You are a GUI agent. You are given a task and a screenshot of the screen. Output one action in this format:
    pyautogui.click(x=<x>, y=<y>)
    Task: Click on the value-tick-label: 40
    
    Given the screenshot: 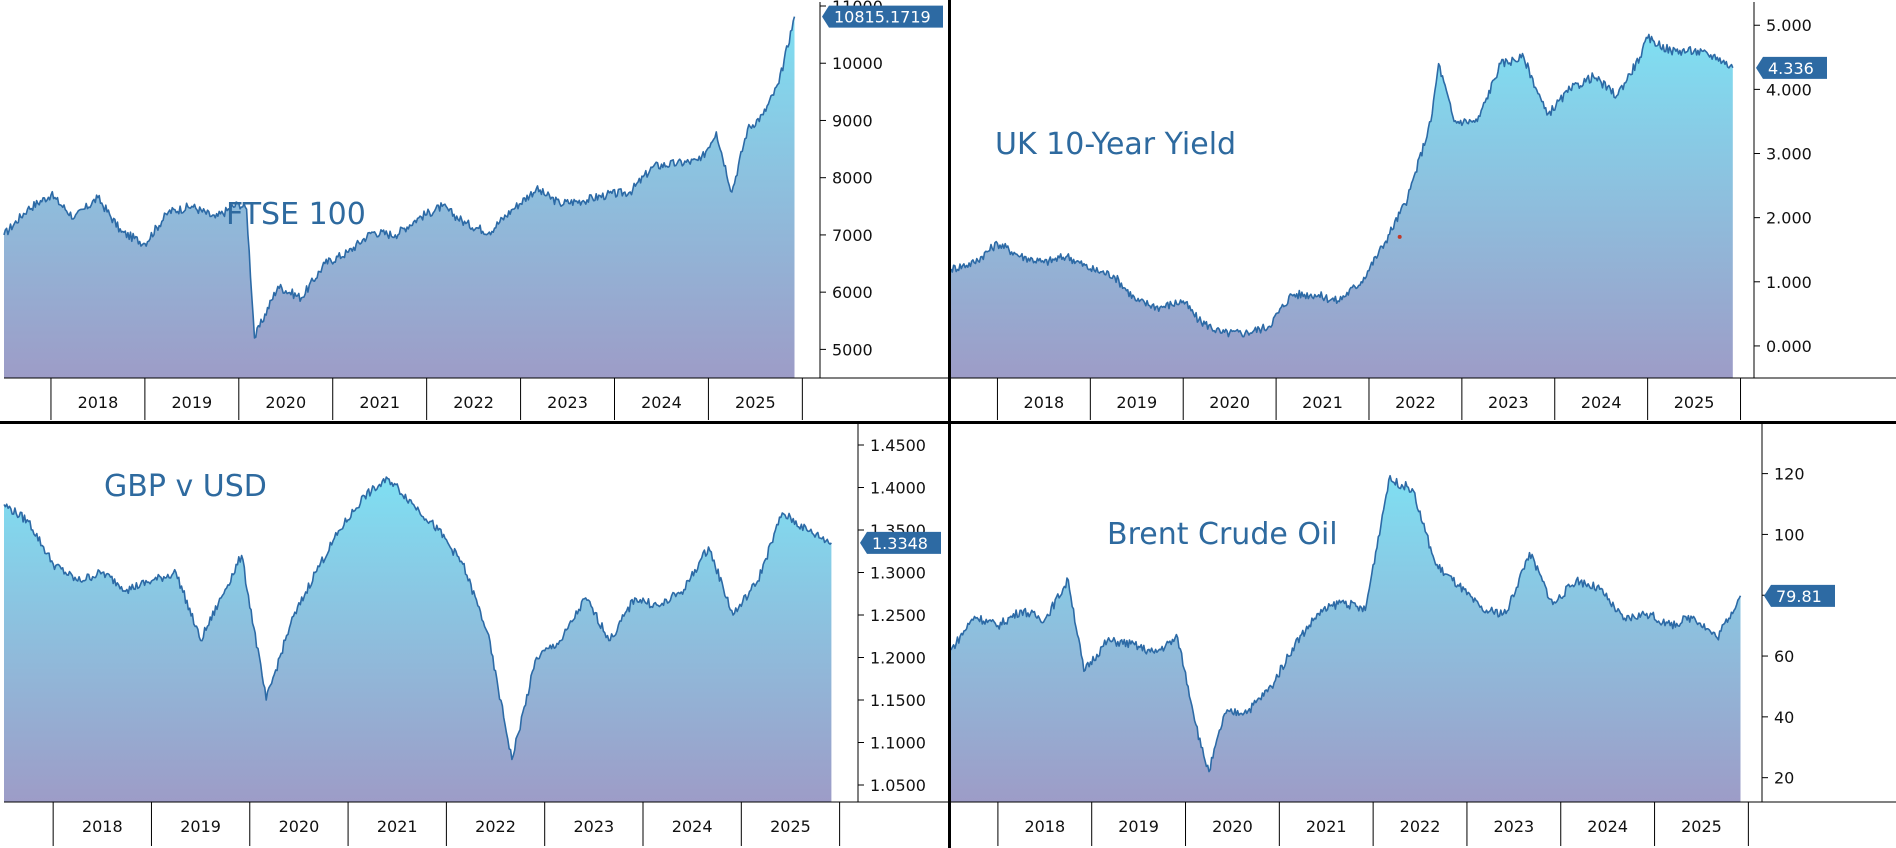 What is the action you would take?
    pyautogui.click(x=1784, y=717)
    